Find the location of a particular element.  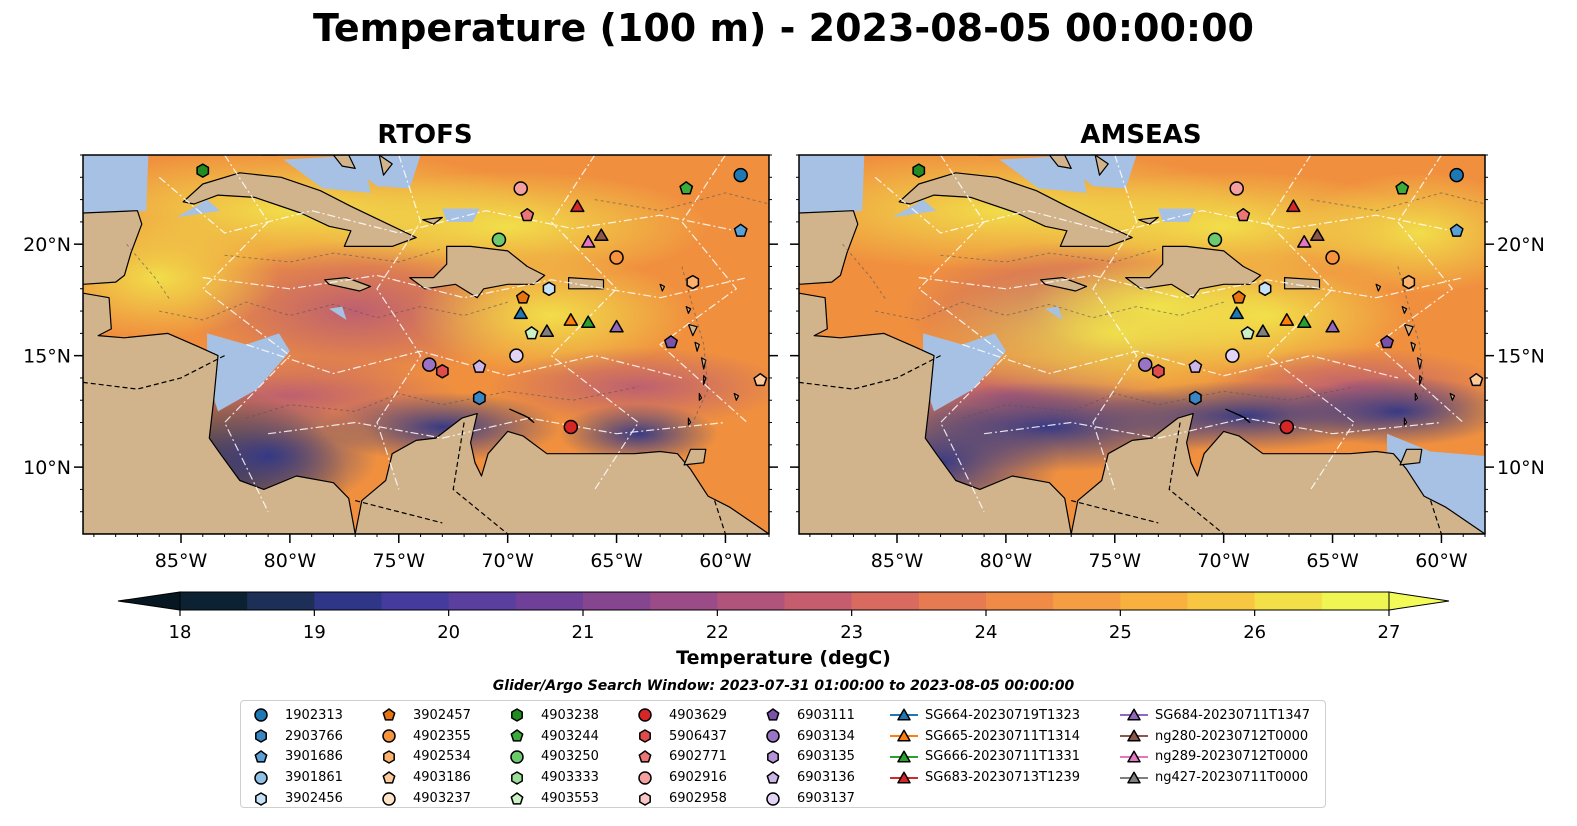

legend-label: 6903134 is located at coordinates (826, 736).